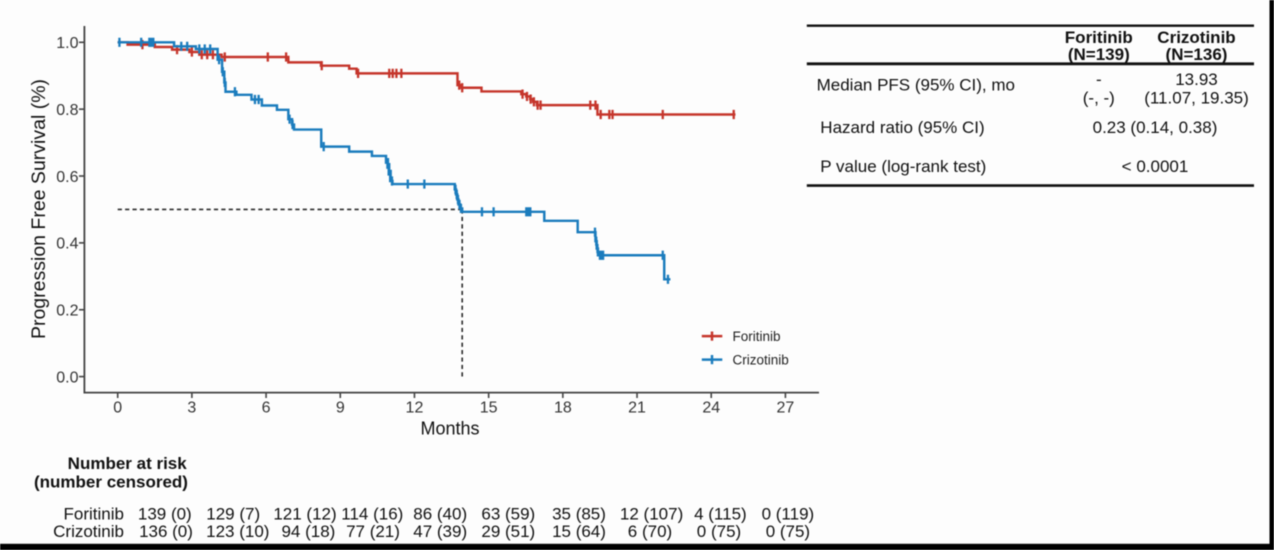 This screenshot has width=1274, height=550. Describe the element at coordinates (373, 531) in the screenshot. I see `svg-text: 77 (21)` at that location.